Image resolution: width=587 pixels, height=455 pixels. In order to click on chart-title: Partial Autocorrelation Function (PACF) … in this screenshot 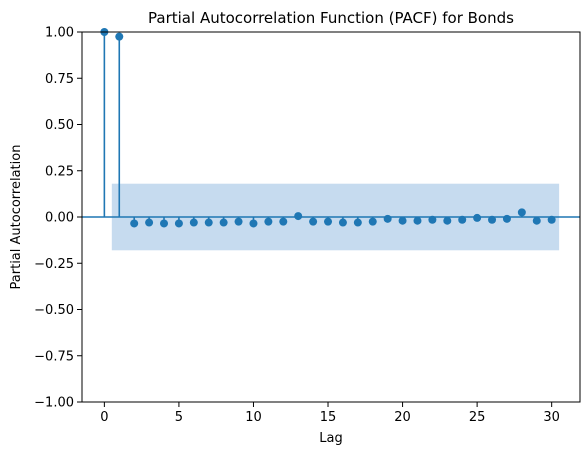, I will do `click(331, 18)`.